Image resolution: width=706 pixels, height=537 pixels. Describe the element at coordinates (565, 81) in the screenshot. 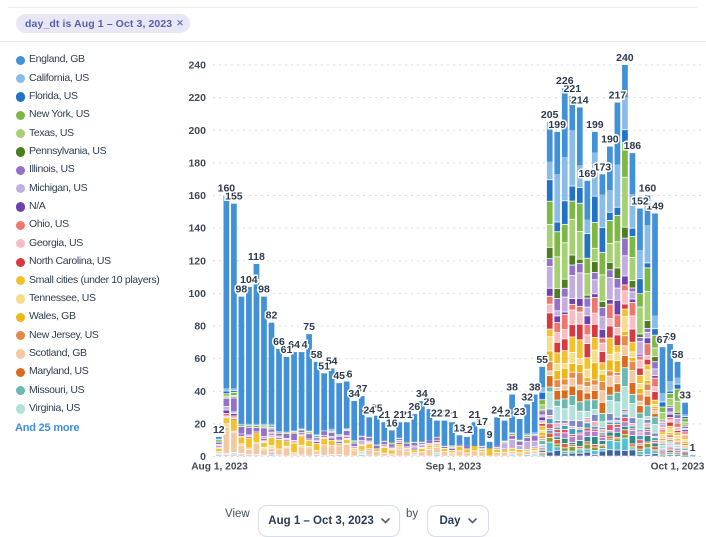

I see `svg-text: 226` at that location.